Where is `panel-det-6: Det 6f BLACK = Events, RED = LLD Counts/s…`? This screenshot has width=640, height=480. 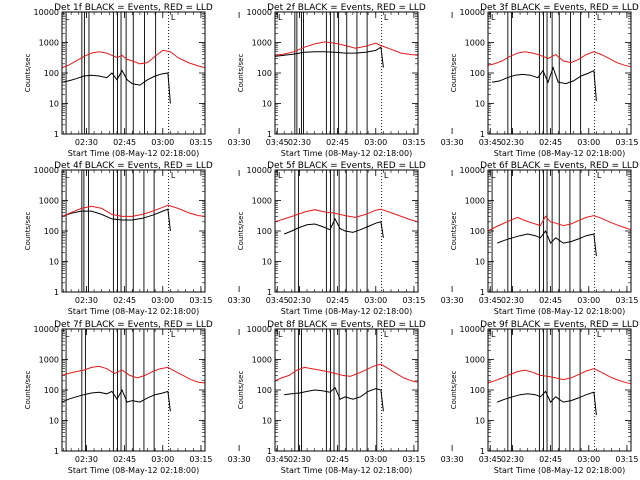
panel-det-6: Det 6f BLACK = Events, RED = LLD Counts/s… is located at coordinates (544, 238).